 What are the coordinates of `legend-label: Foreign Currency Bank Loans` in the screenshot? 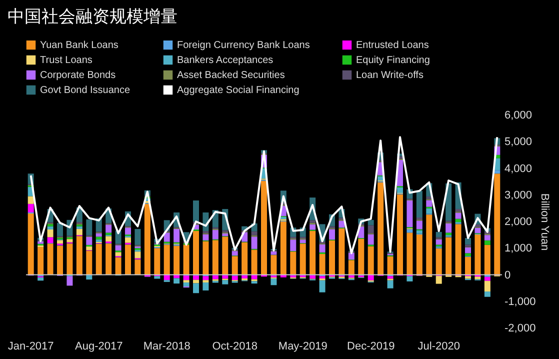 It's located at (243, 46).